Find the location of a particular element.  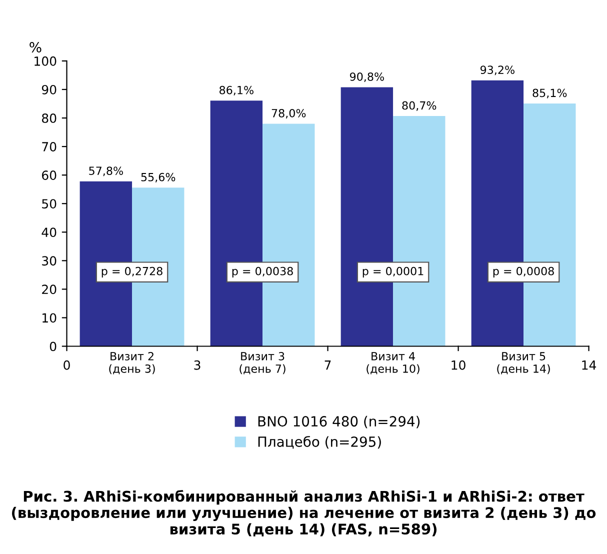

y-tick-label: 20 is located at coordinates (49, 289).